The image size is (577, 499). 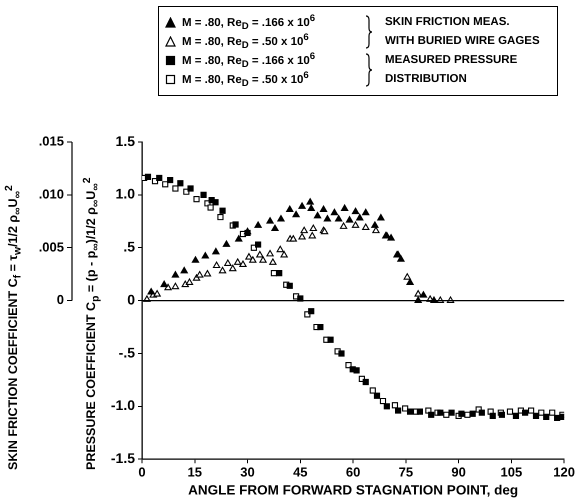 What do you see at coordinates (195, 472) in the screenshot?
I see `x-tick-label: 15` at bounding box center [195, 472].